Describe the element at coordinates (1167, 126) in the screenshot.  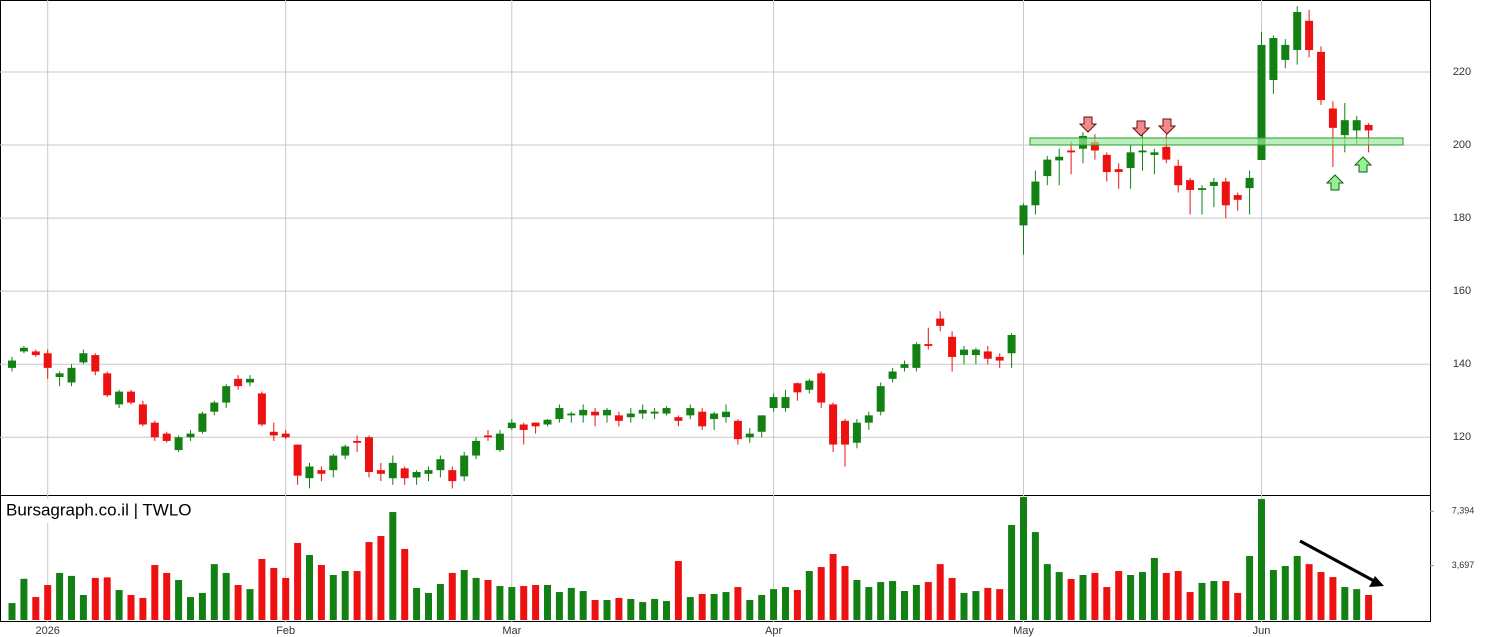
I see `down-arrow` at that location.